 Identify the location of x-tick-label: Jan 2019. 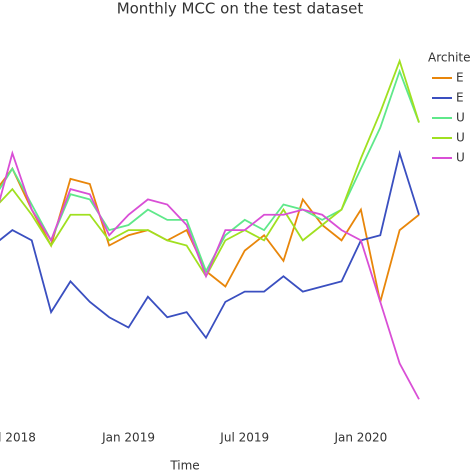
(128, 438).